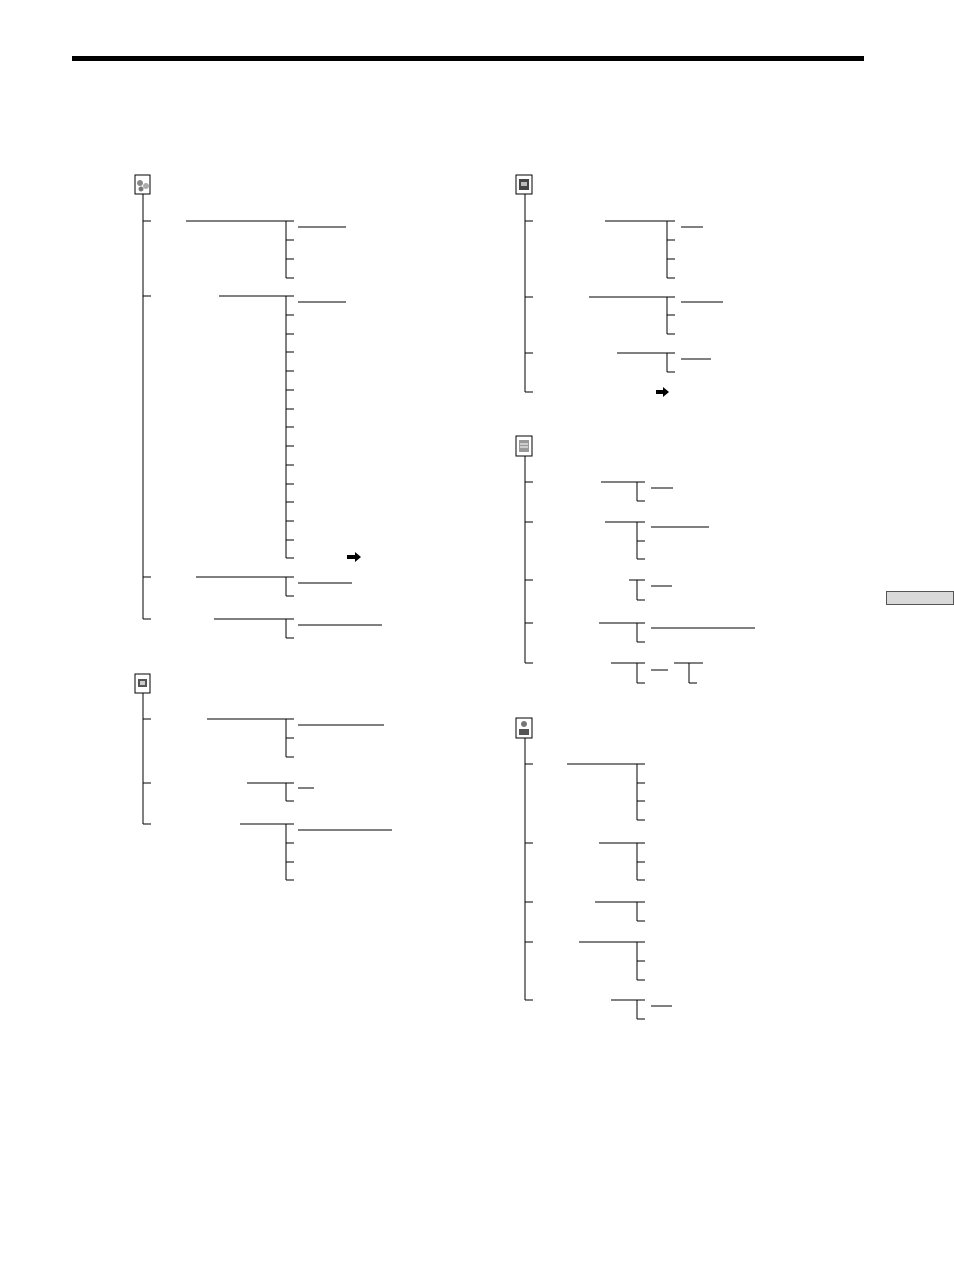  I want to click on tape-menu-icon, so click(524, 184).